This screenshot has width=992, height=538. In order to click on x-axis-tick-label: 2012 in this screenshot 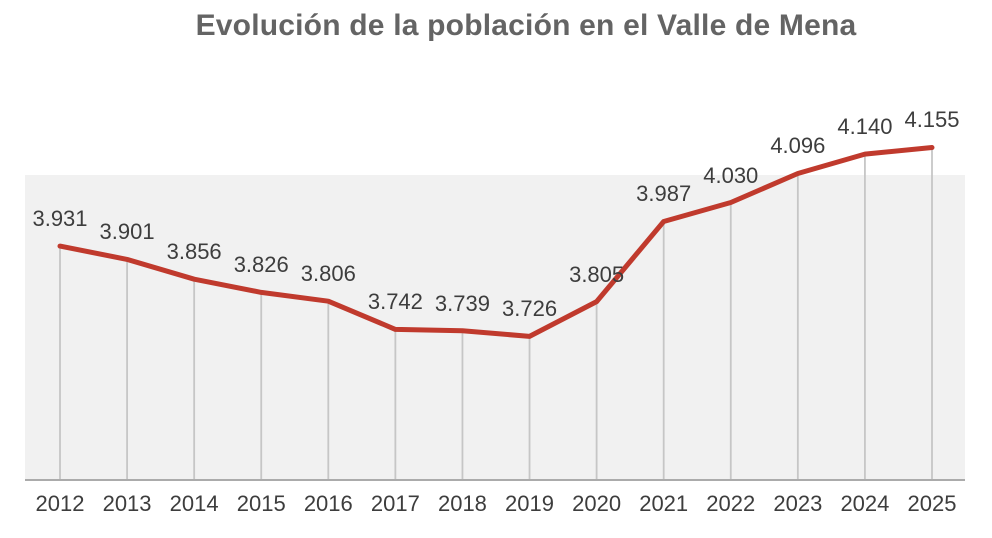, I will do `click(60, 503)`.